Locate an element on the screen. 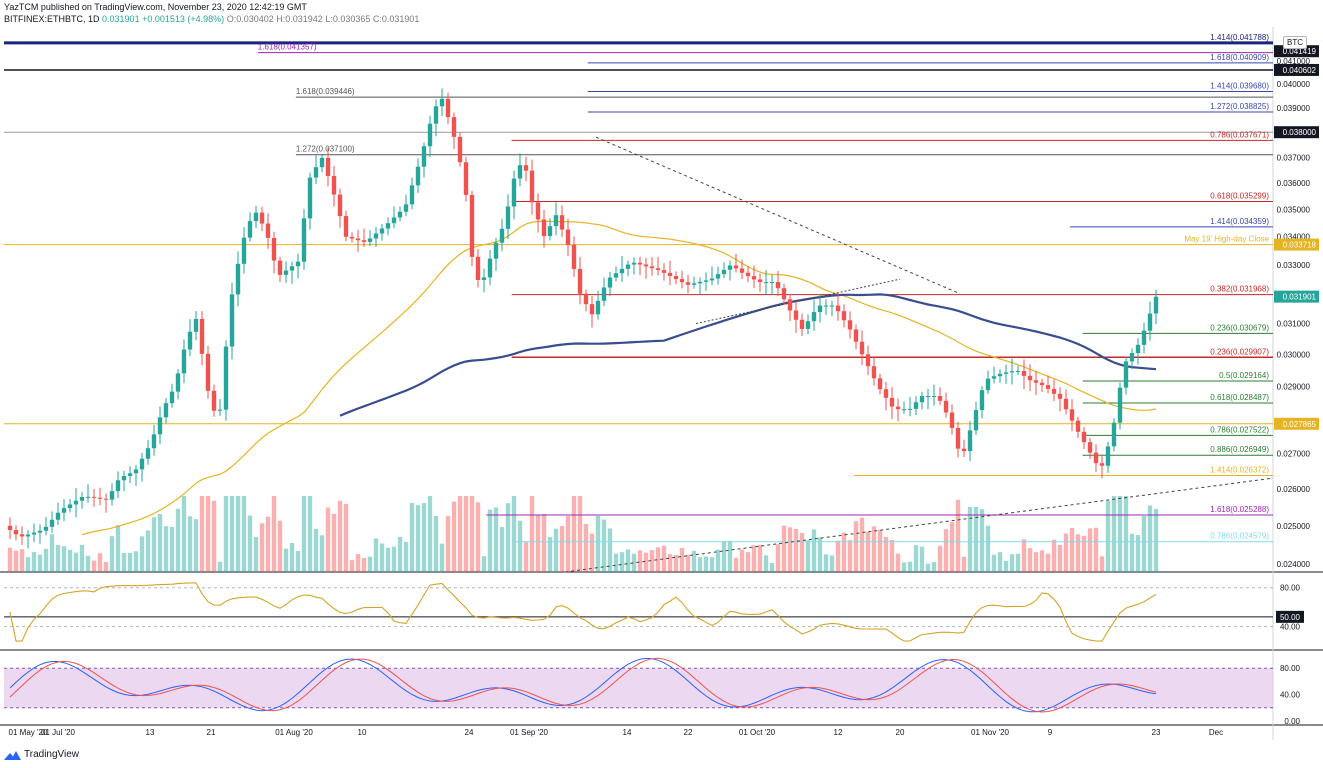  rsi-tick-label: 40.00 is located at coordinates (1290, 627).